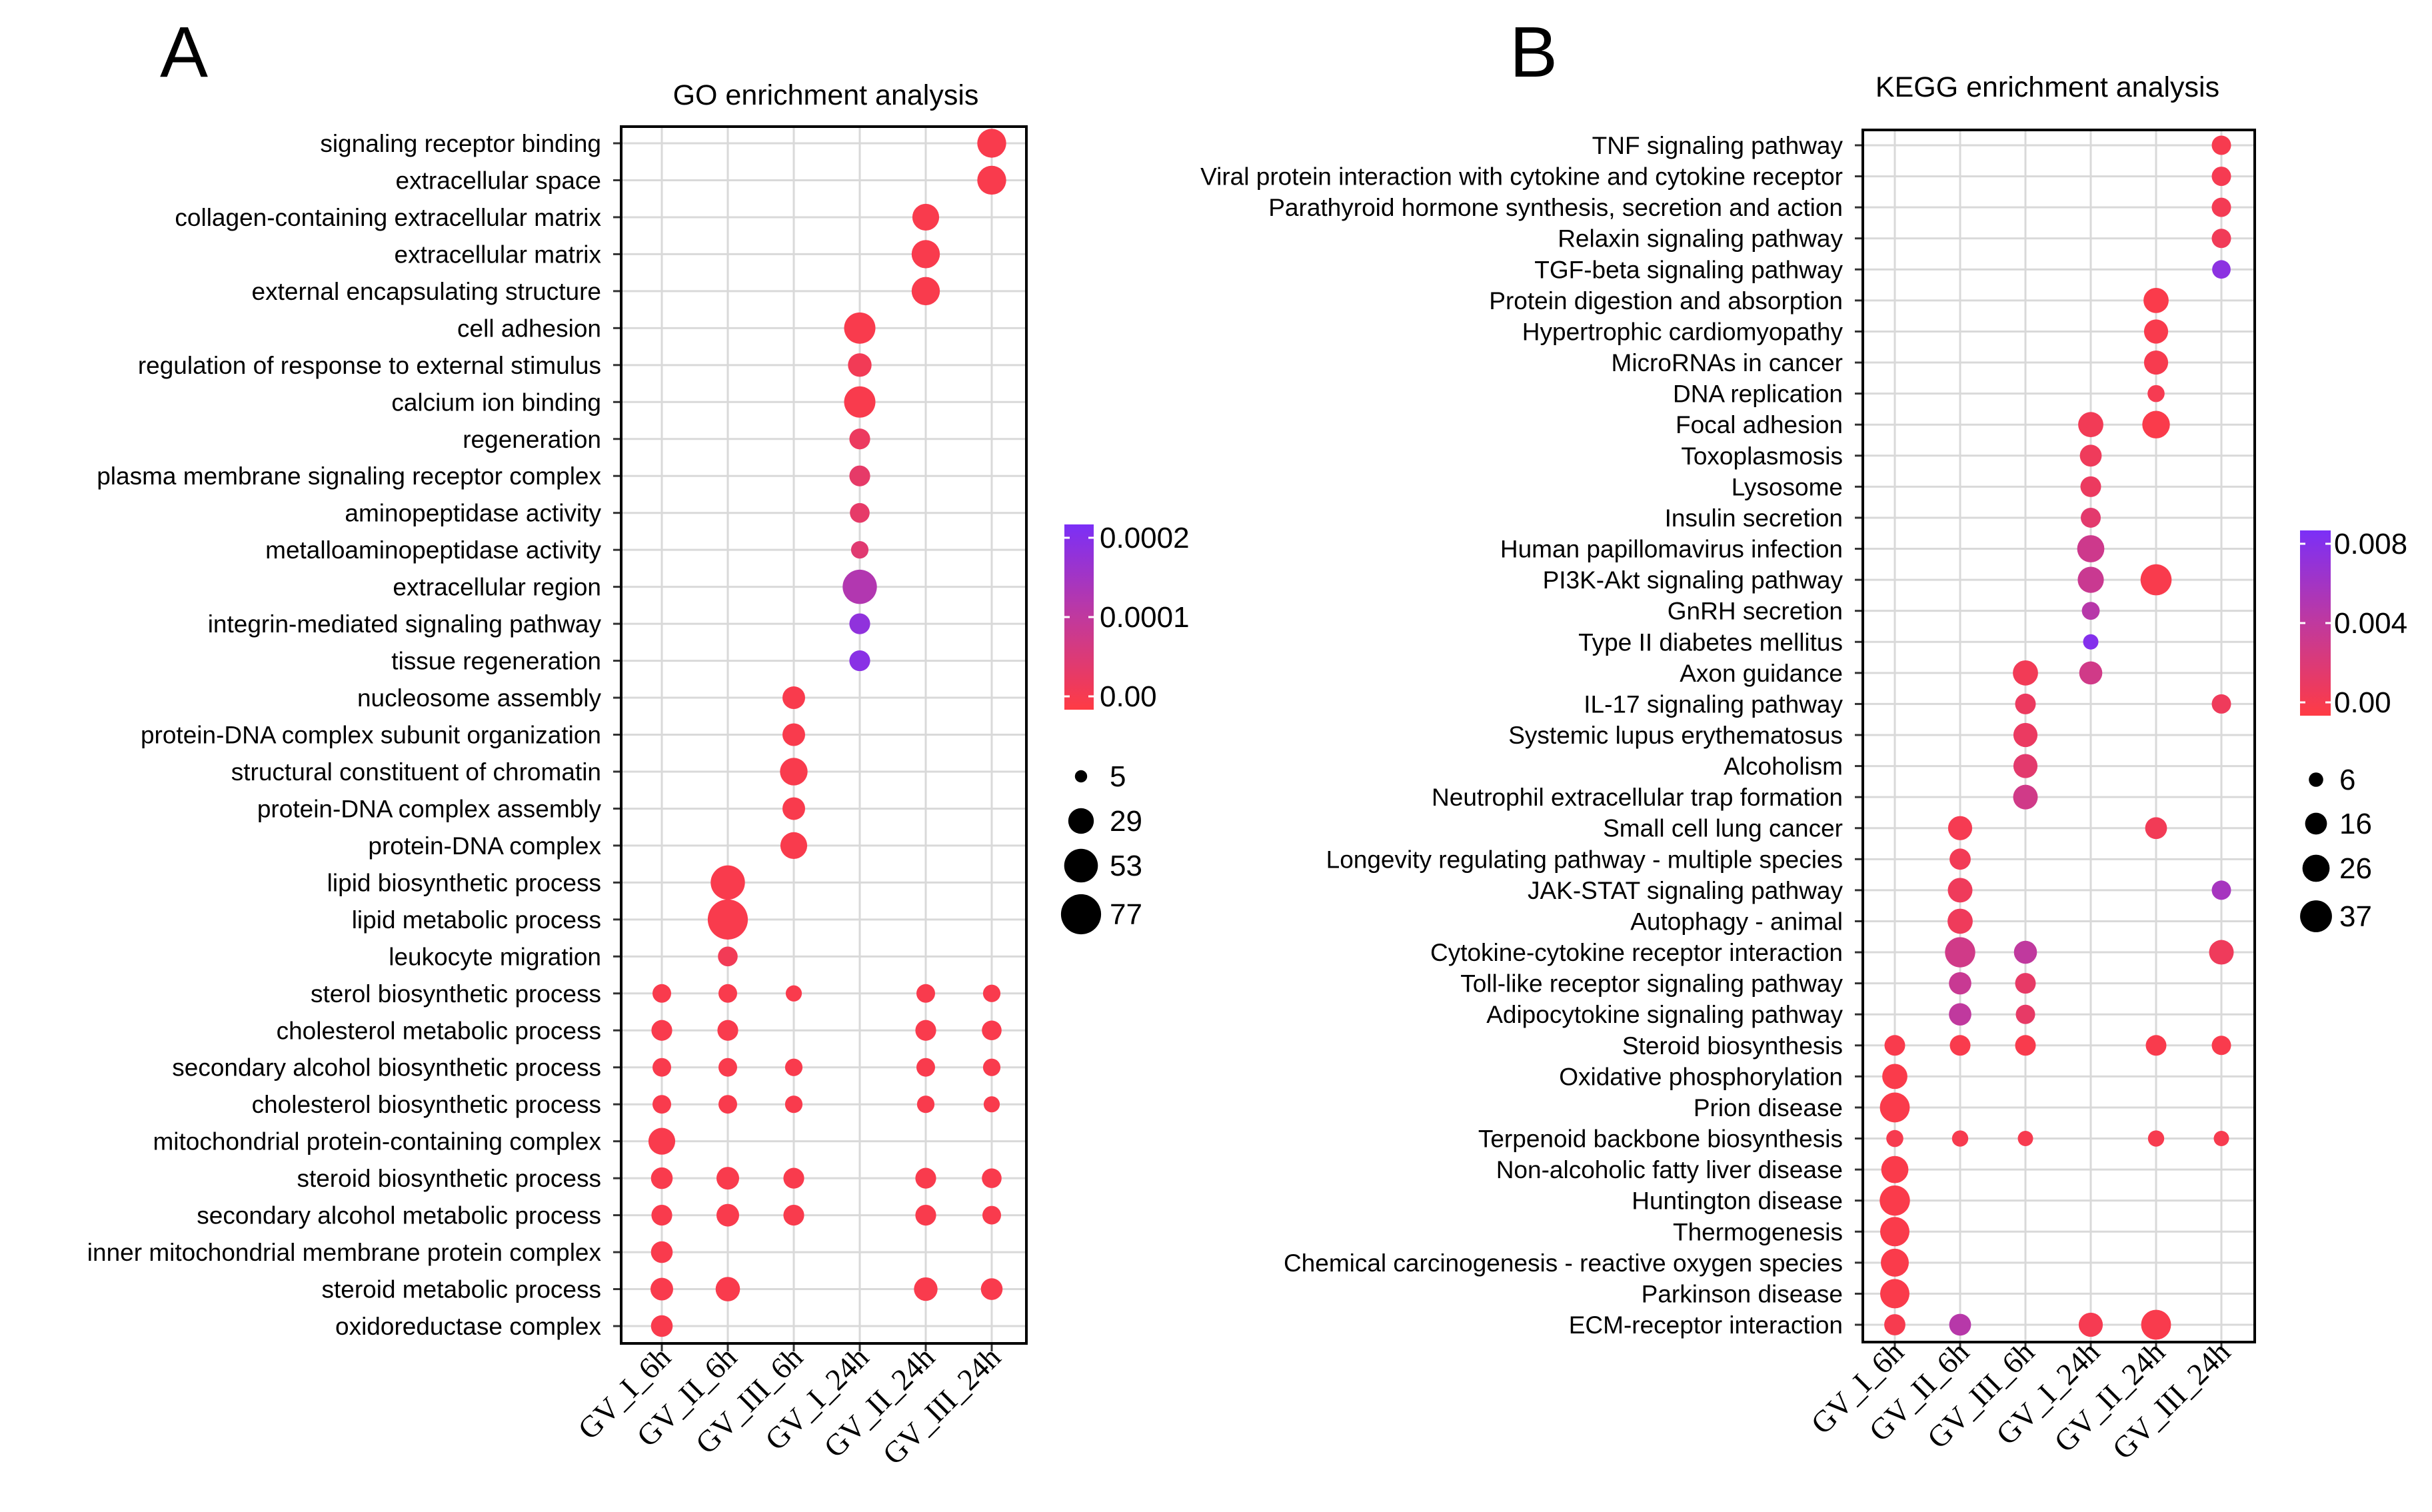 This screenshot has height=1512, width=2432. Describe the element at coordinates (1960, 952) in the screenshot. I see `point-cytokine-cytokine-receptor-interaction-gv-ii-6h` at that location.